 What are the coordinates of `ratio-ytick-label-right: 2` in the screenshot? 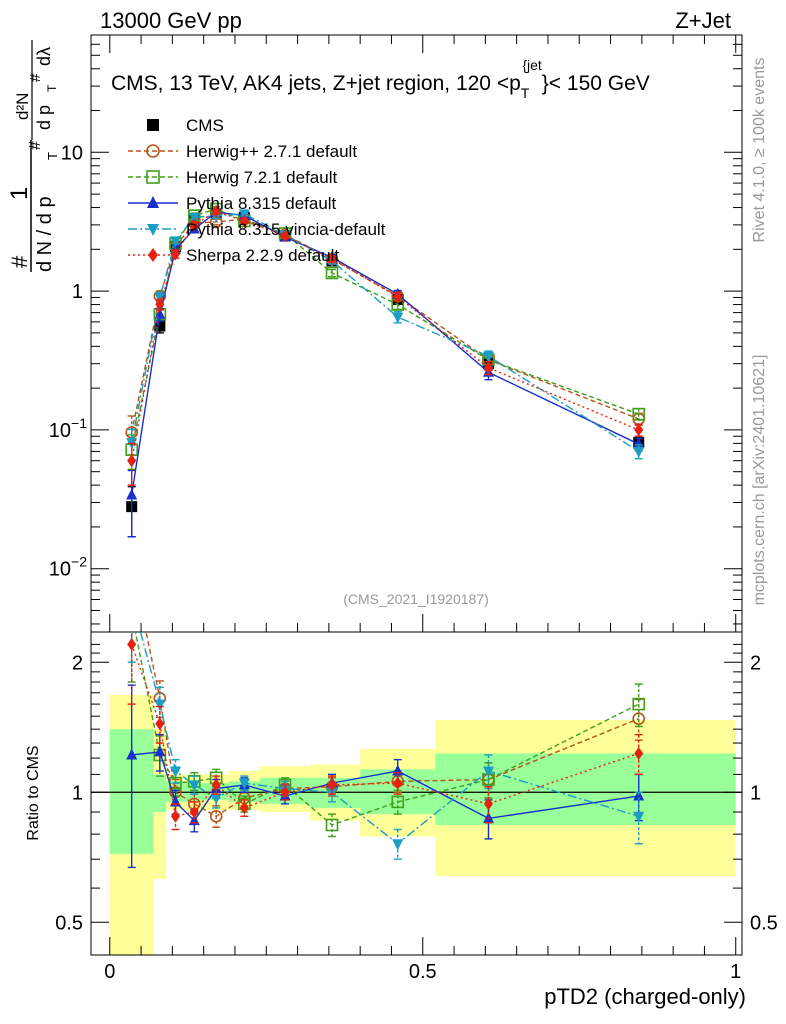 It's located at (755, 663).